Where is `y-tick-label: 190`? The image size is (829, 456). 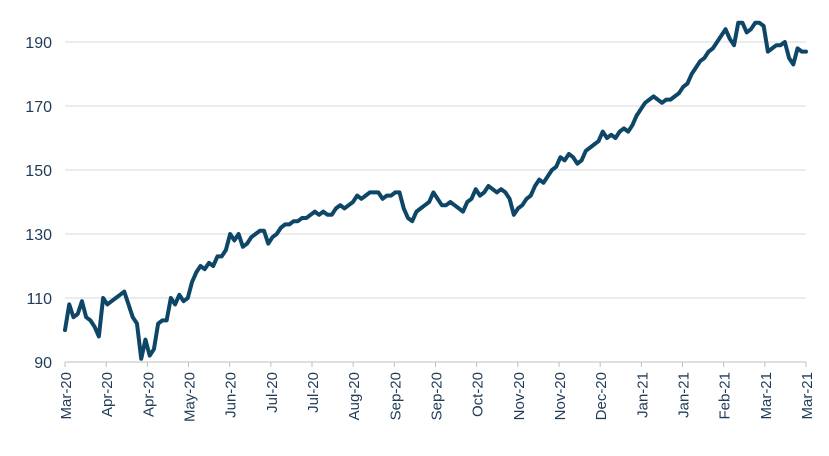 y-tick-label: 190 is located at coordinates (38, 43).